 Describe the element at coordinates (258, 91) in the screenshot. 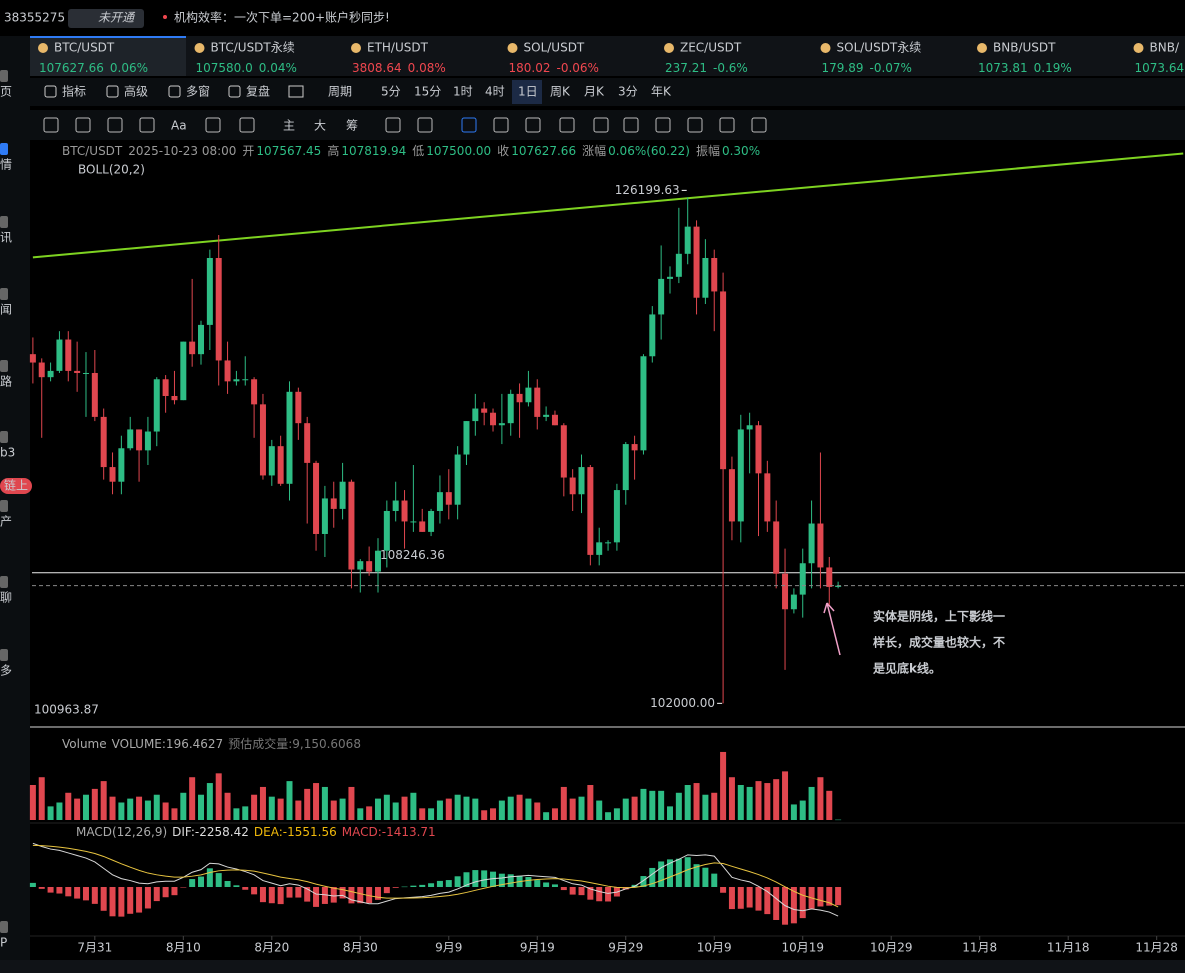

I see `toolbar-item: 复盘` at that location.